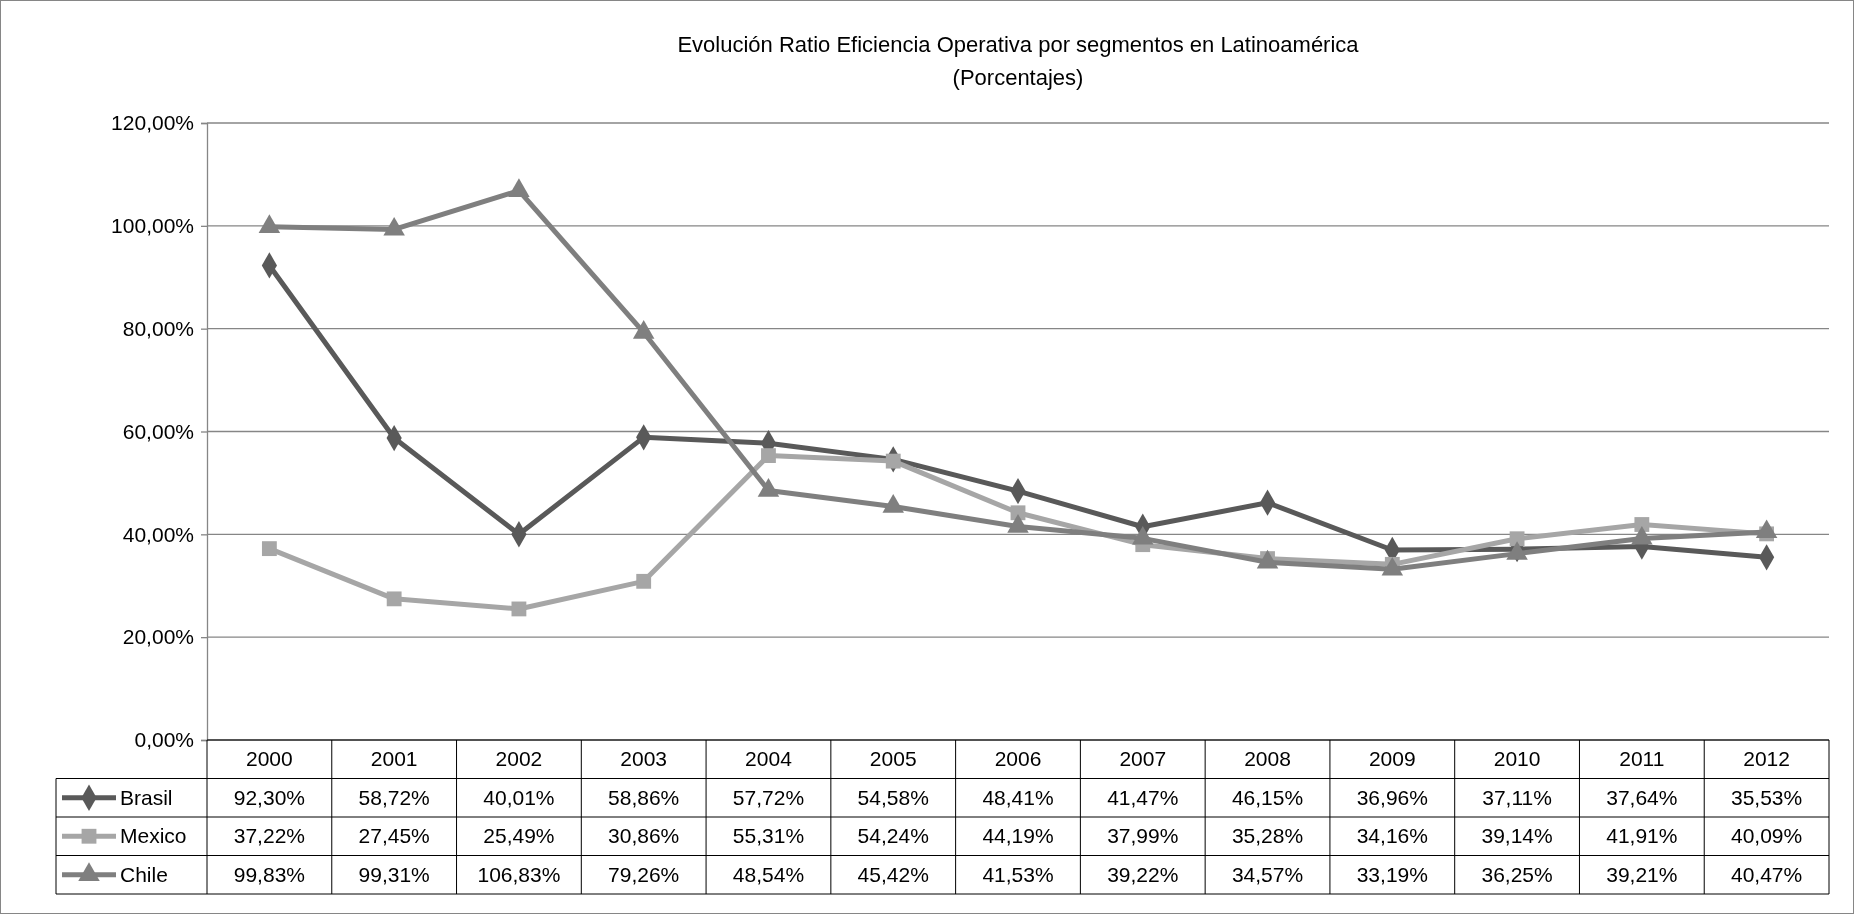 The image size is (1854, 914). What do you see at coordinates (269, 836) in the screenshot?
I see `data-label: 37,22%` at bounding box center [269, 836].